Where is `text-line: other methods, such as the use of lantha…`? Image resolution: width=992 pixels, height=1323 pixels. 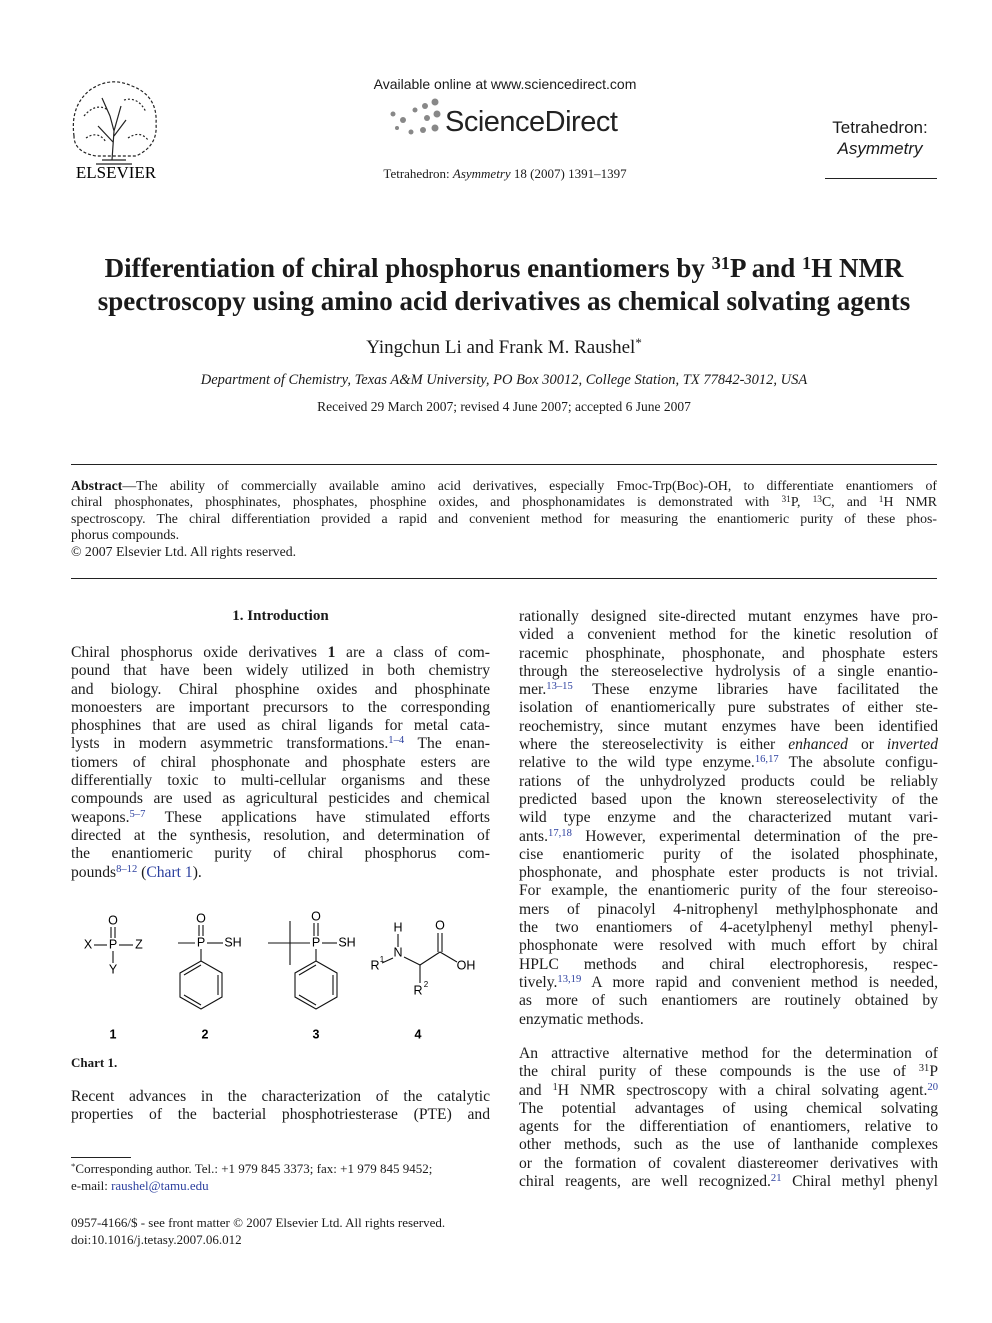
text-line: other methods, such as the use of lantha… is located at coordinates (728, 1145).